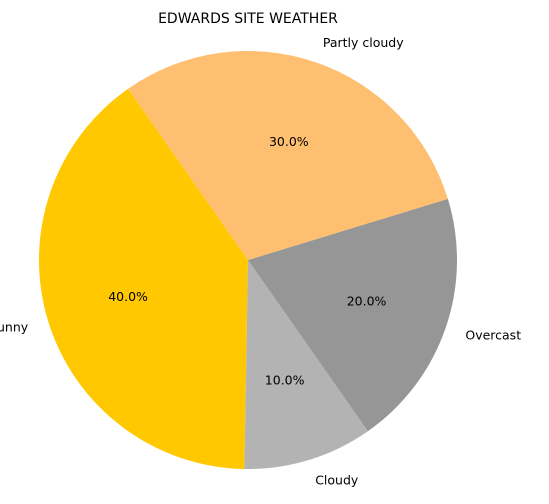  Describe the element at coordinates (248, 19) in the screenshot. I see `chart-title: EDWARDS SITE WEATHER` at that location.